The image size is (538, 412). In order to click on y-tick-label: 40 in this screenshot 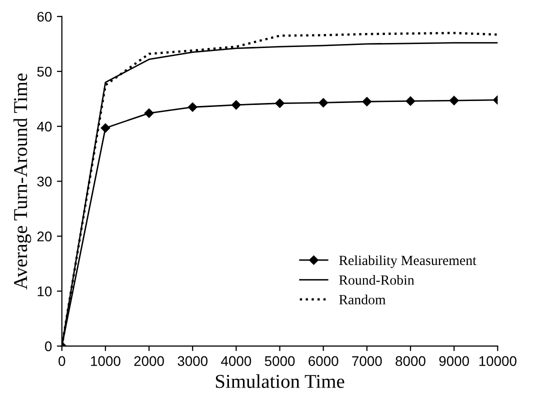, I will do `click(44, 127)`.